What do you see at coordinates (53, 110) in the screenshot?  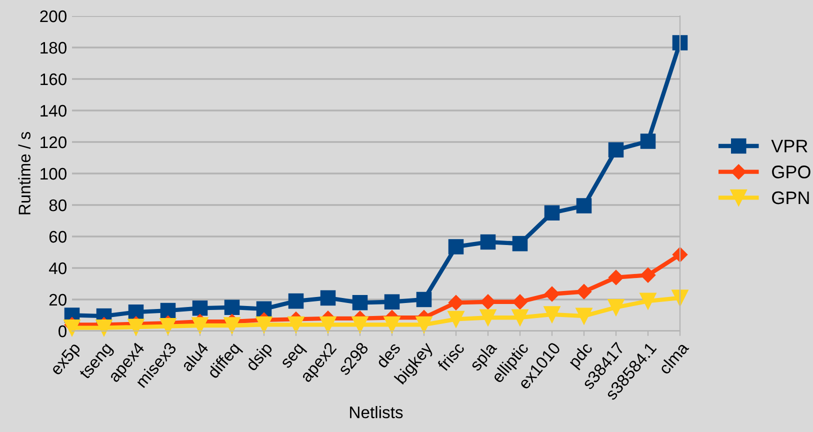 I see `y-tick-label: 140` at bounding box center [53, 110].